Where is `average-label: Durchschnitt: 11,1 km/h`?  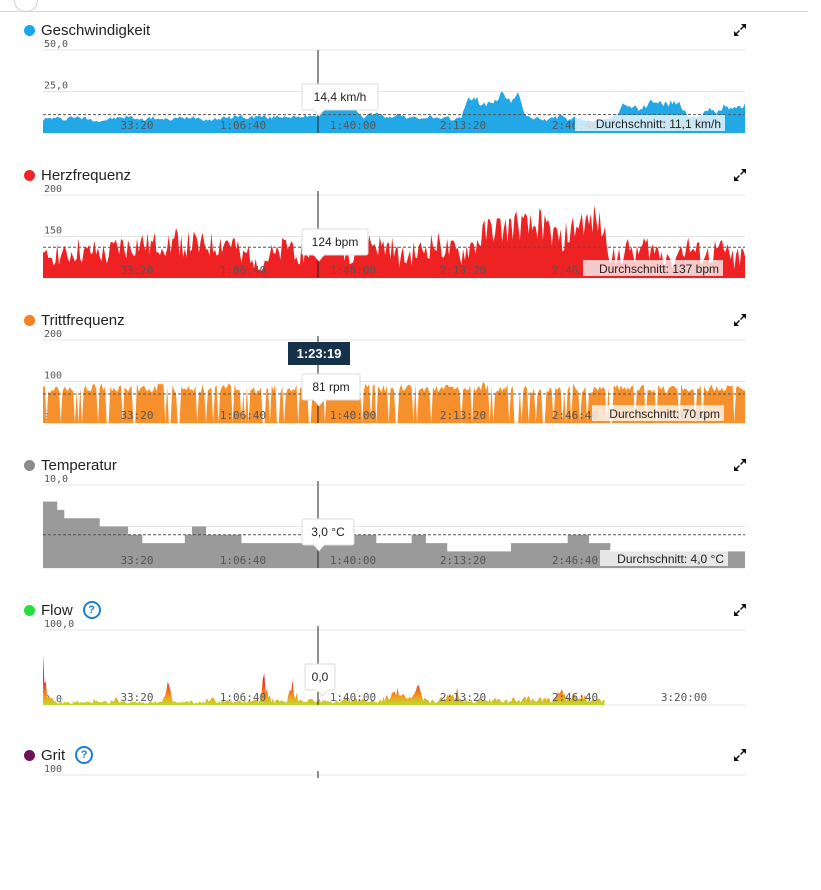 average-label: Durchschnitt: 11,1 km/h is located at coordinates (658, 124).